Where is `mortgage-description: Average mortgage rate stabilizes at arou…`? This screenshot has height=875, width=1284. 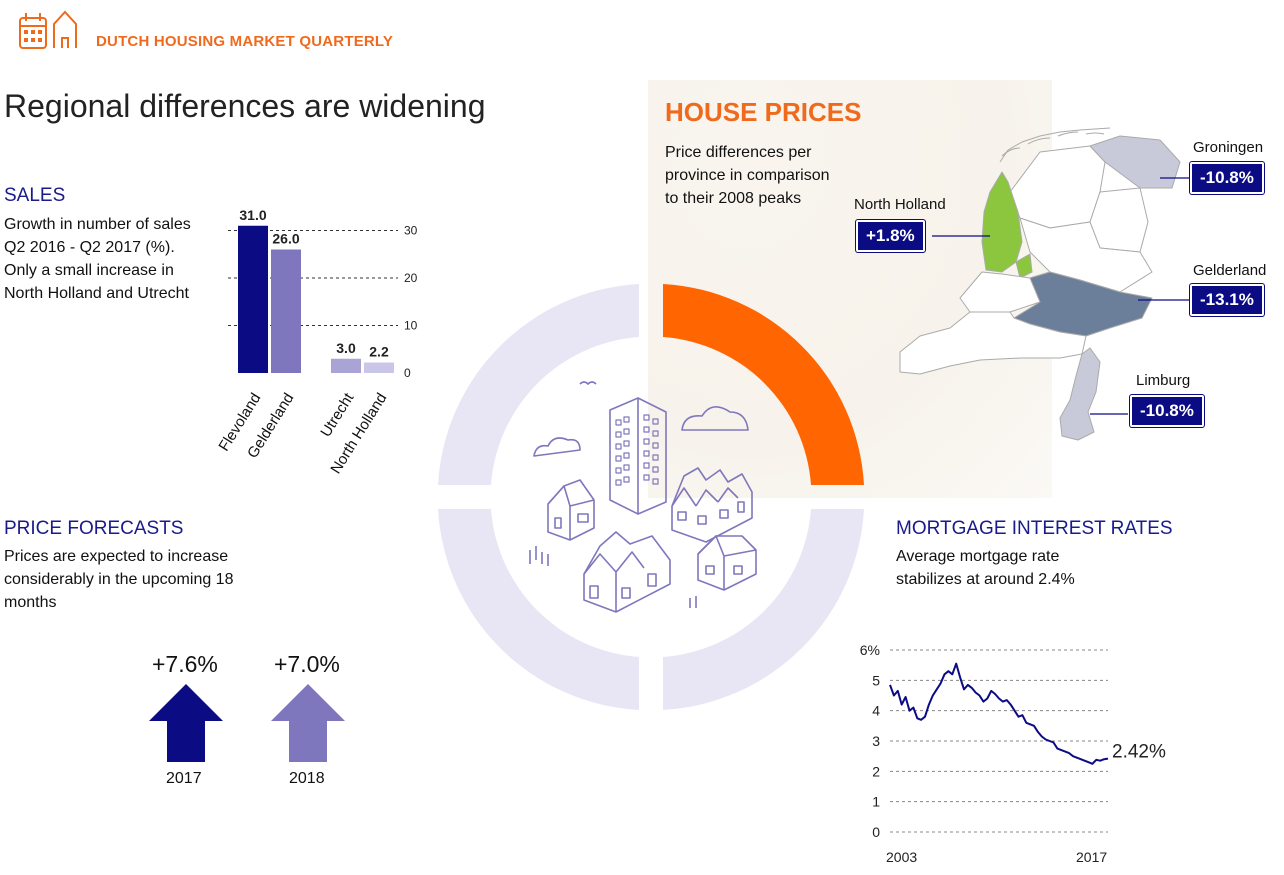
mortgage-description: Average mortgage rate stabilizes at arou… is located at coordinates (985, 568).